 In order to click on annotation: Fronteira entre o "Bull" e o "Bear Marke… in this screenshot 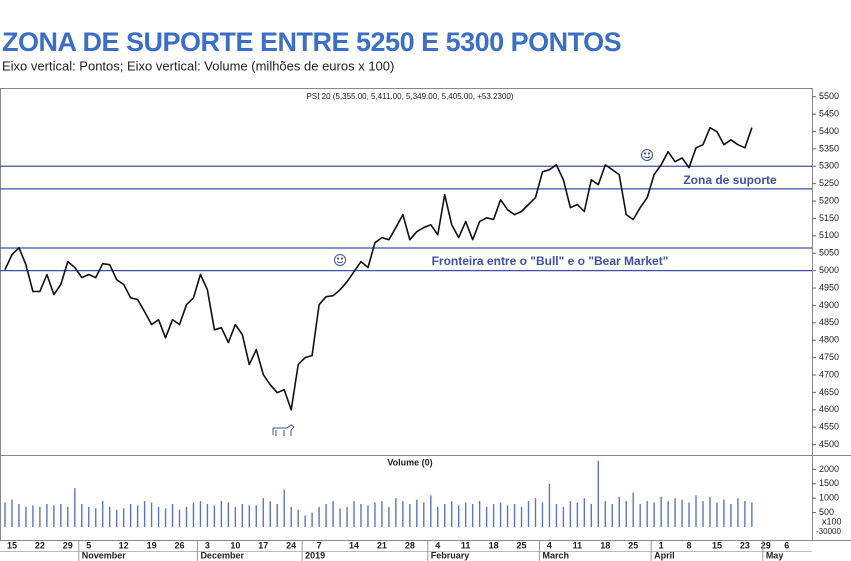, I will do `click(550, 261)`.